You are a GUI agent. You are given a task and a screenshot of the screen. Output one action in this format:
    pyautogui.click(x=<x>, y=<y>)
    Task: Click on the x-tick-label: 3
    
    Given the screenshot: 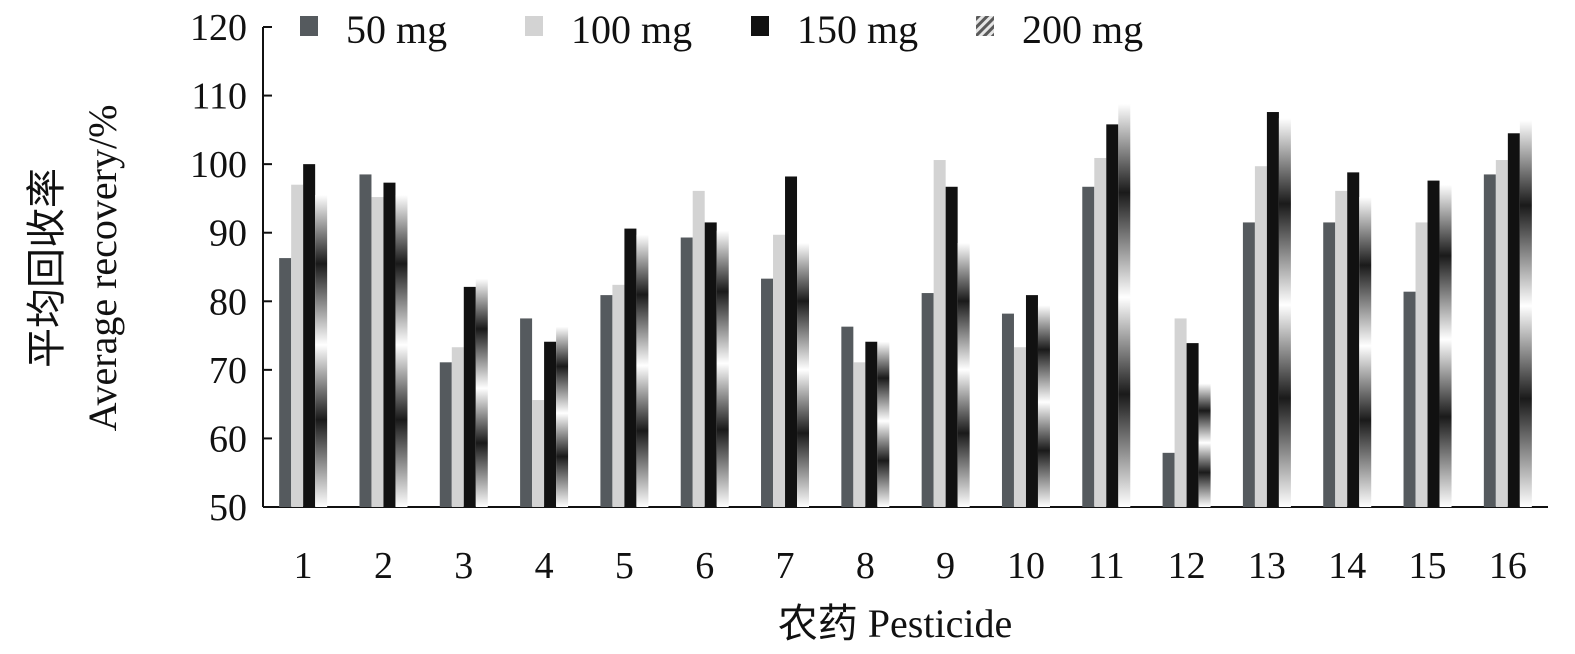 What is the action you would take?
    pyautogui.click(x=463, y=566)
    